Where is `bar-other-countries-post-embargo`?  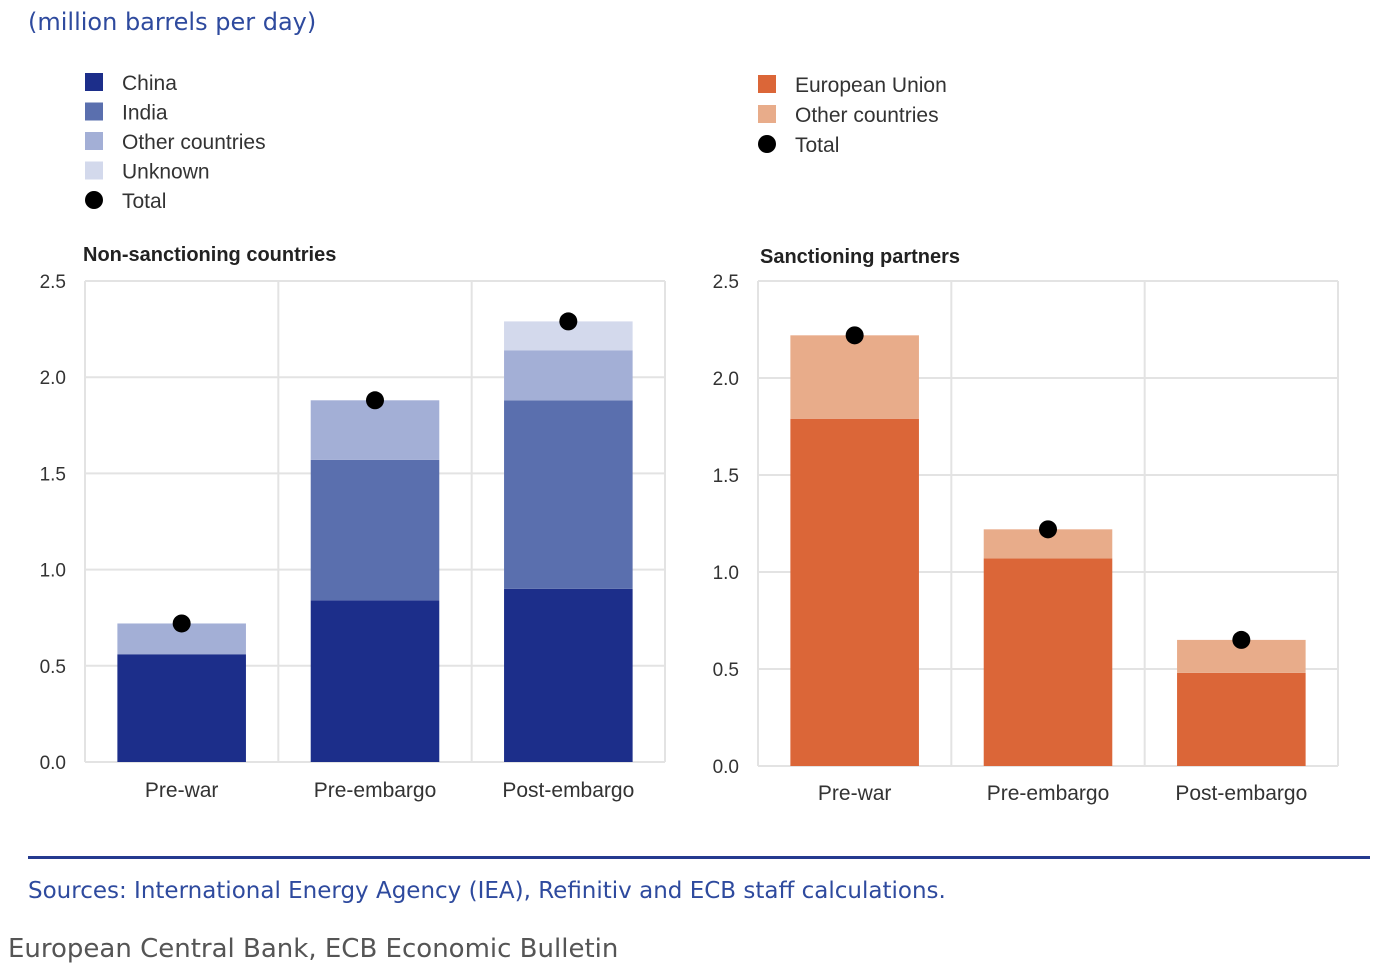
bar-other-countries-post-embargo is located at coordinates (568, 375).